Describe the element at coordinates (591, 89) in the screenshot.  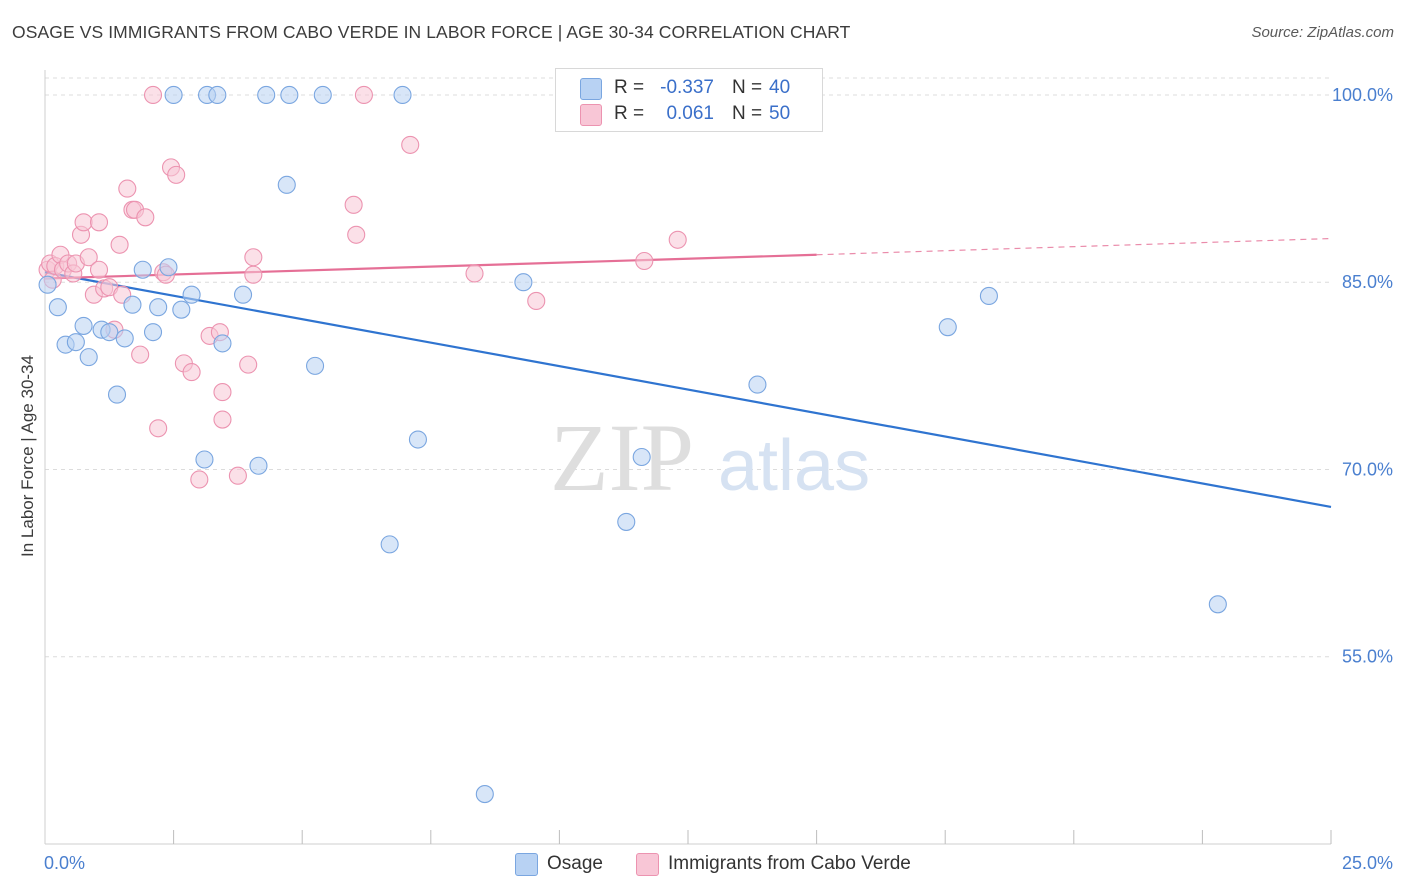
I see `legend-swatch-osage` at that location.